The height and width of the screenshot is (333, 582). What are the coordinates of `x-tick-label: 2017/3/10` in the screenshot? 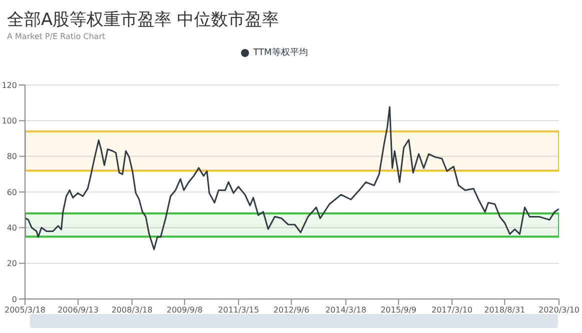 It's located at (452, 310).